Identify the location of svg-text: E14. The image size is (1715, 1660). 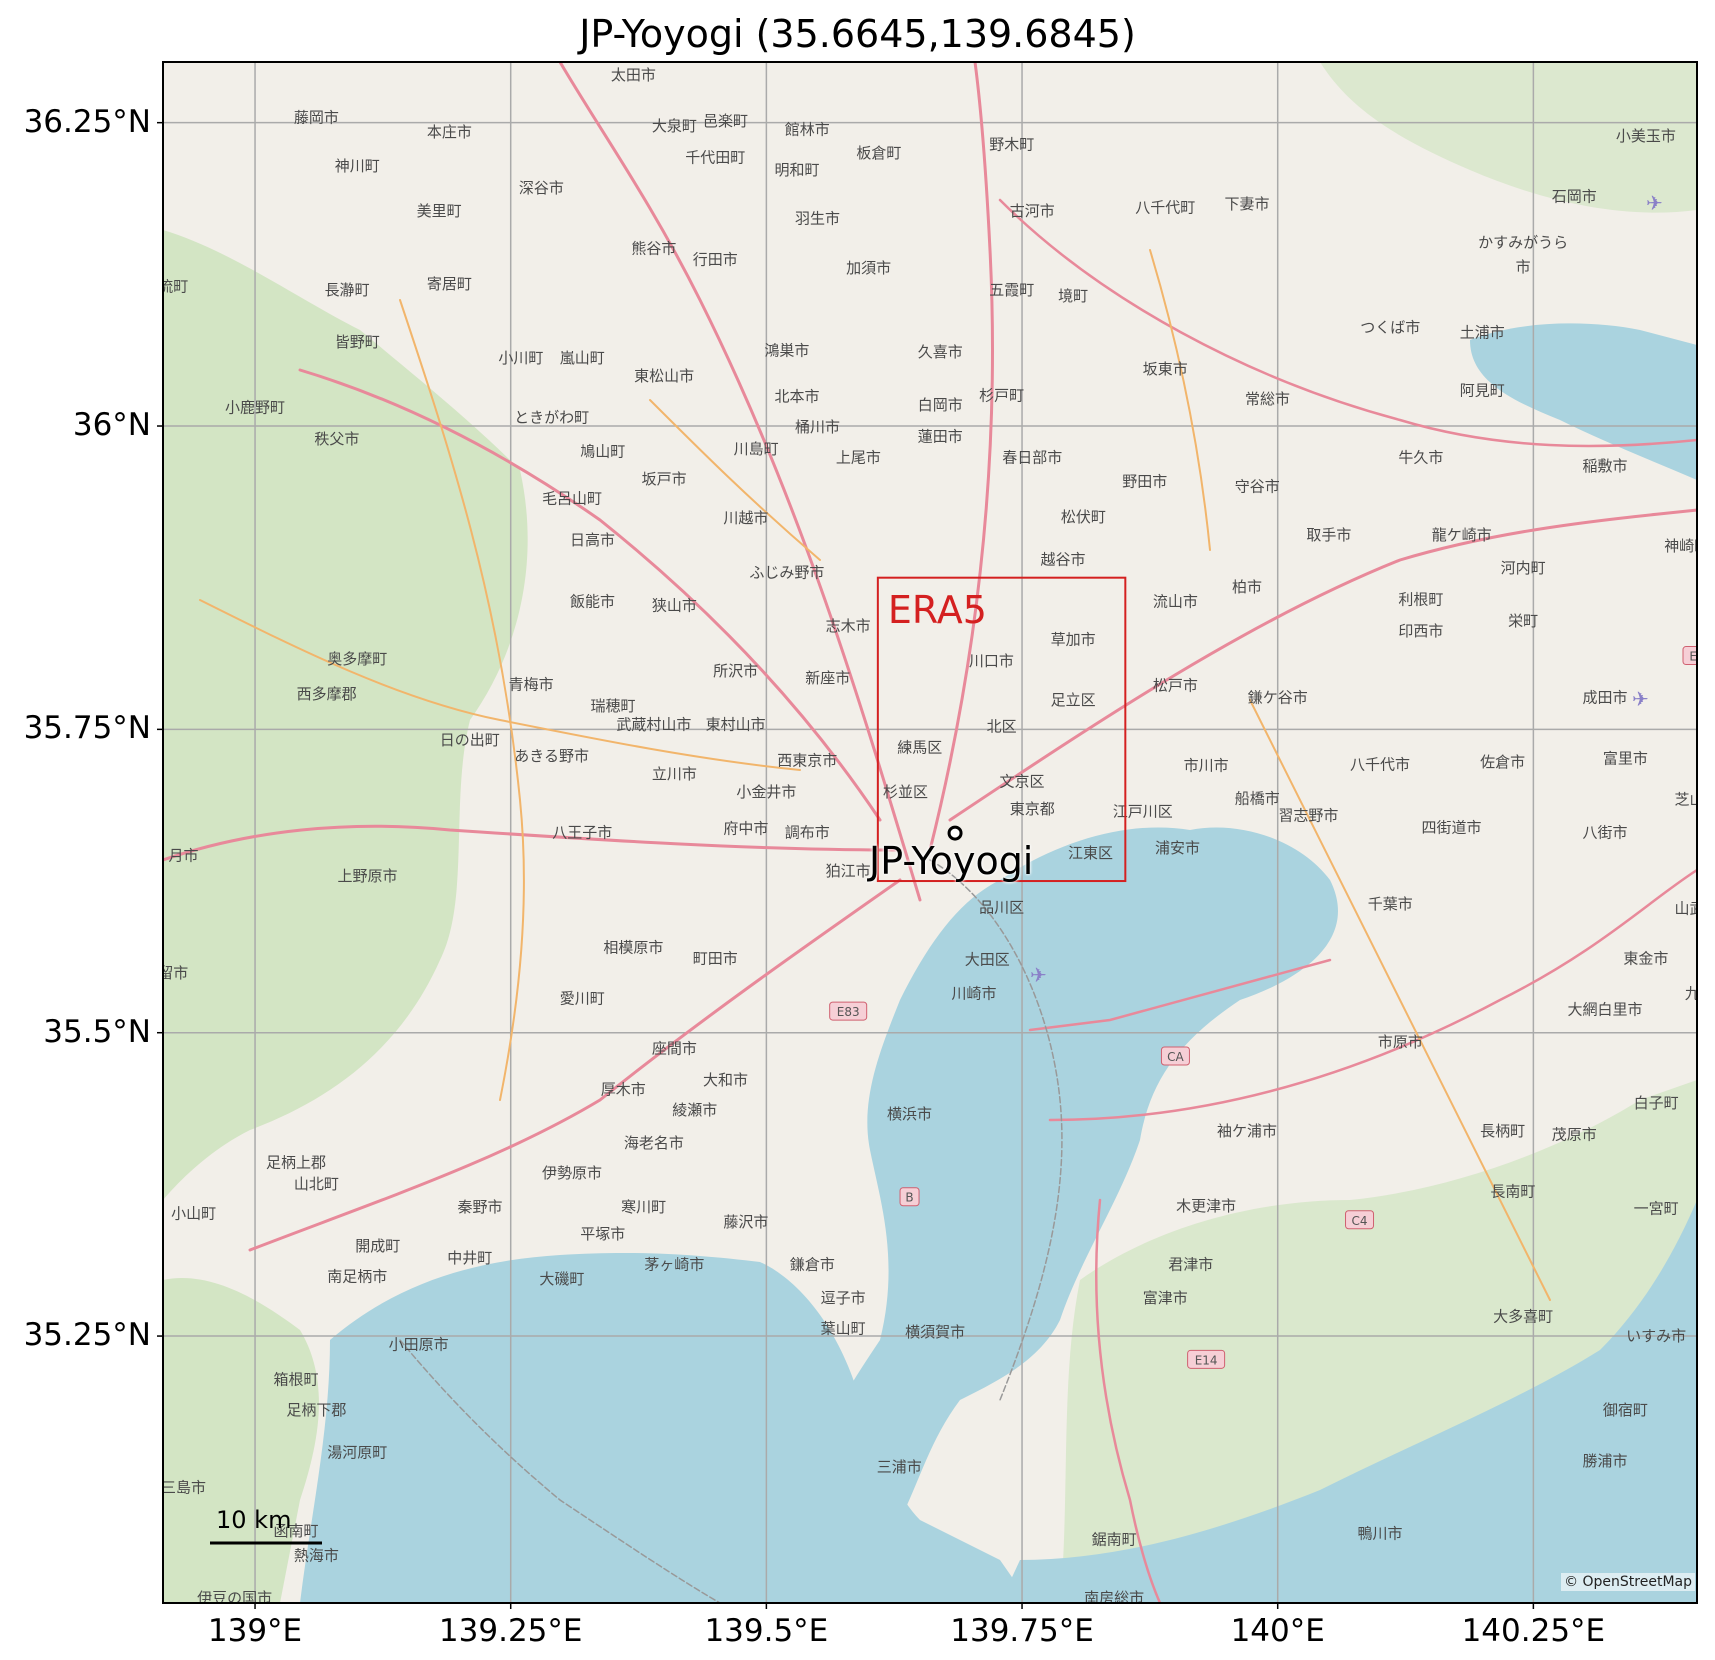
(1206, 1360).